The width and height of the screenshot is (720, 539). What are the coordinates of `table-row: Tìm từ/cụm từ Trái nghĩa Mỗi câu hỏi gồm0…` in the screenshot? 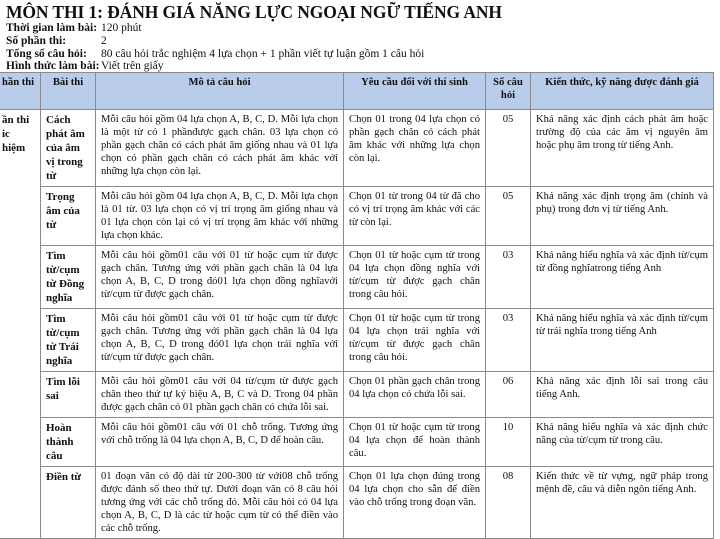 It's located at (357, 340).